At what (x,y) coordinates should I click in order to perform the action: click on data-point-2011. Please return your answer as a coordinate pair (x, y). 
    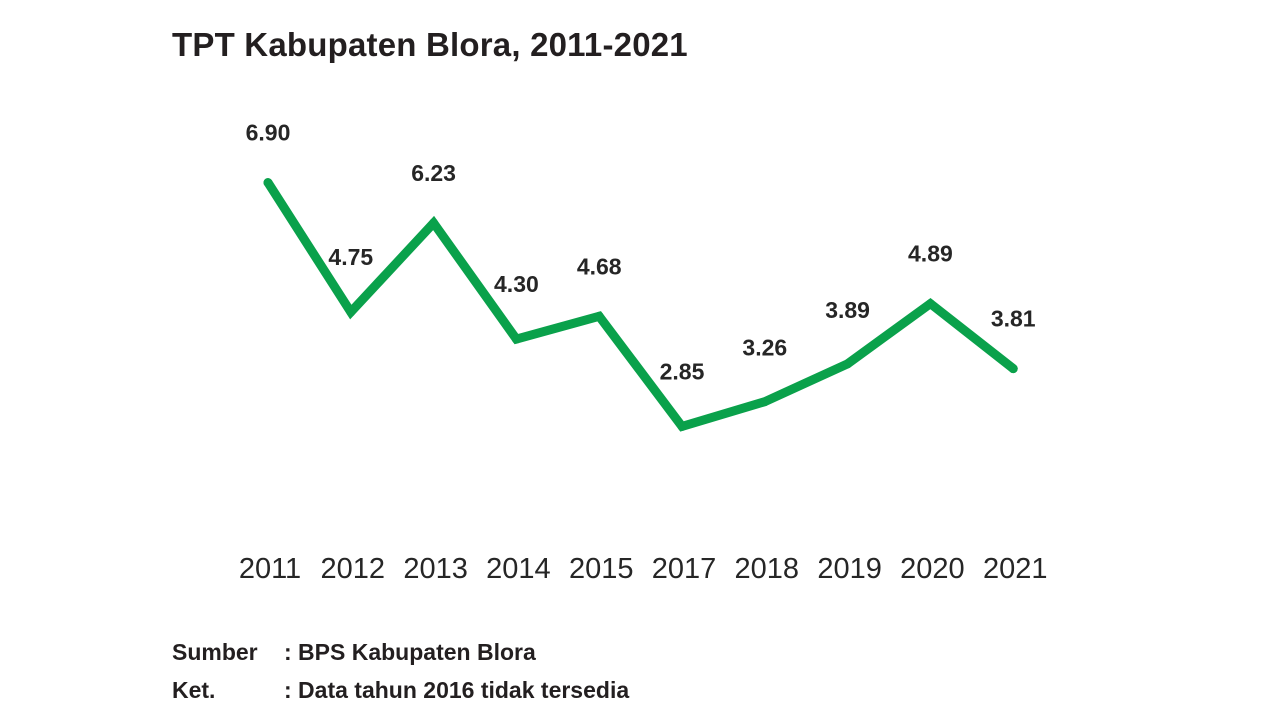
    Looking at the image, I should click on (268, 183).